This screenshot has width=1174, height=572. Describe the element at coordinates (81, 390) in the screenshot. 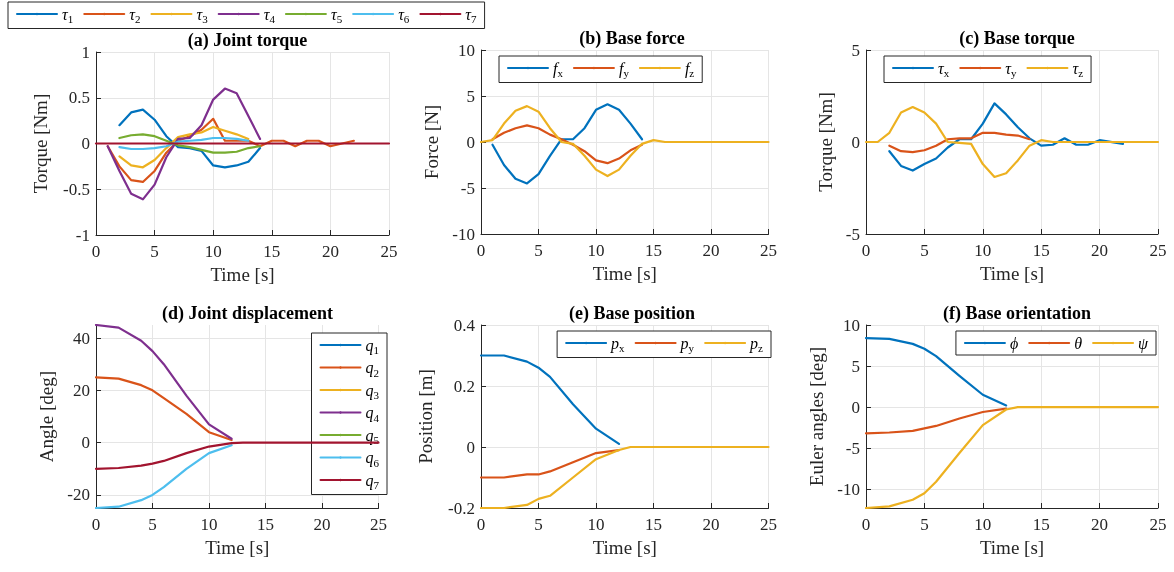

I see `y-tick-label: 20` at that location.